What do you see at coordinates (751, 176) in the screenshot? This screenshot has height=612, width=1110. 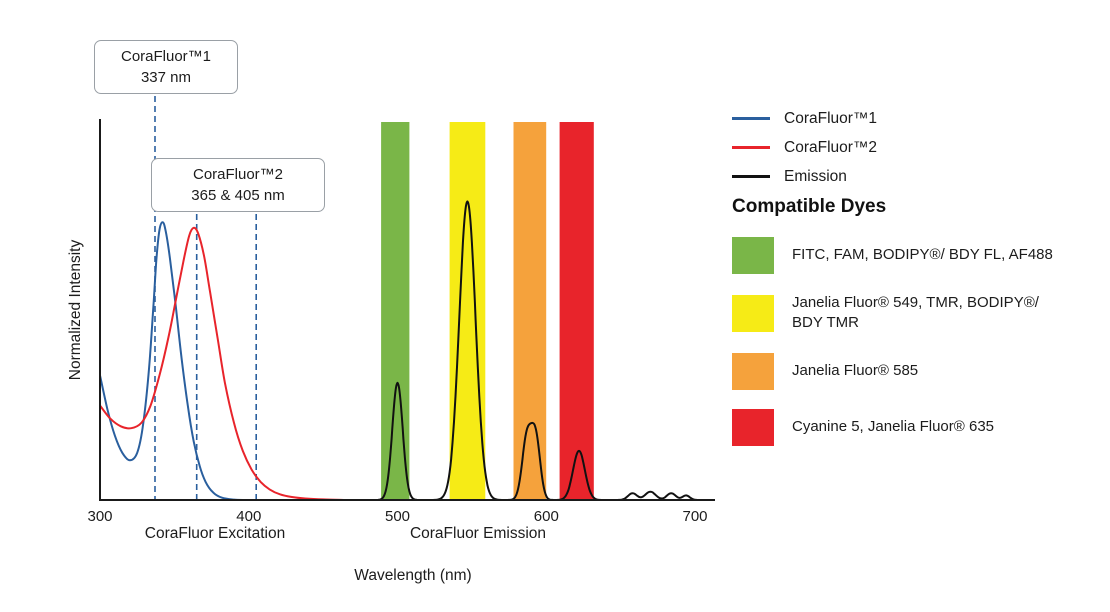 I see `legend-swatch-black-line-icon` at bounding box center [751, 176].